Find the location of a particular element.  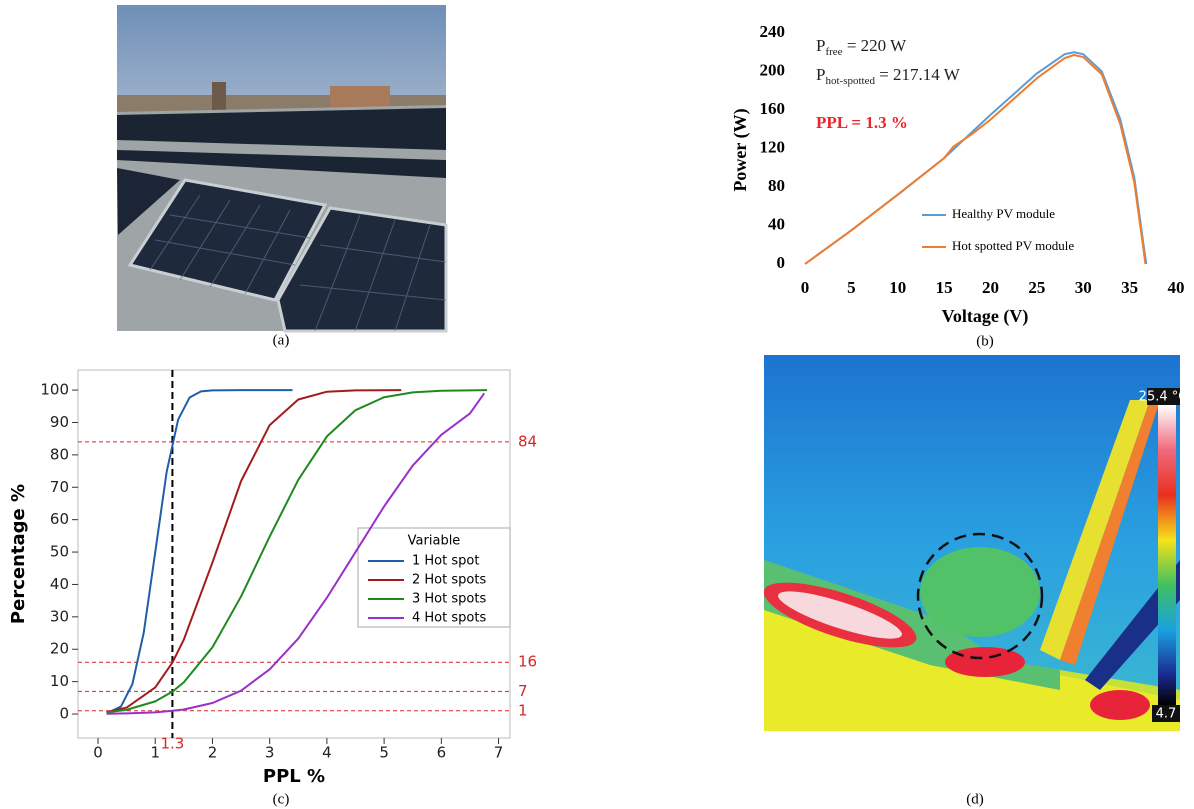

y-tick-label: 30 is located at coordinates (59, 616).